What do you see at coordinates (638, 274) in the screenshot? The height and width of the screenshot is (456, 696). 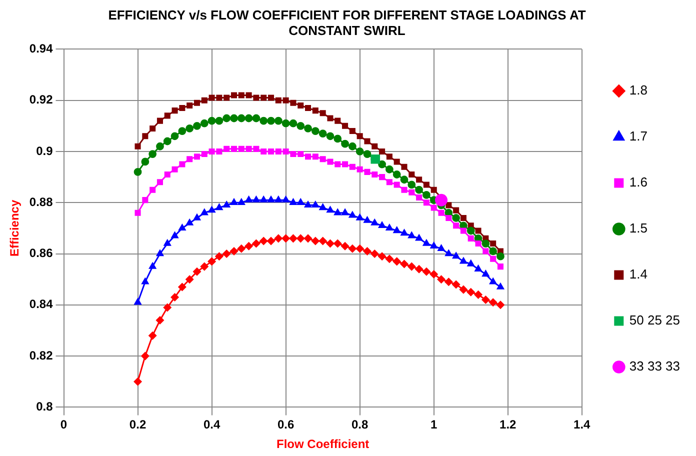 I see `legend-label: 1.4` at bounding box center [638, 274].